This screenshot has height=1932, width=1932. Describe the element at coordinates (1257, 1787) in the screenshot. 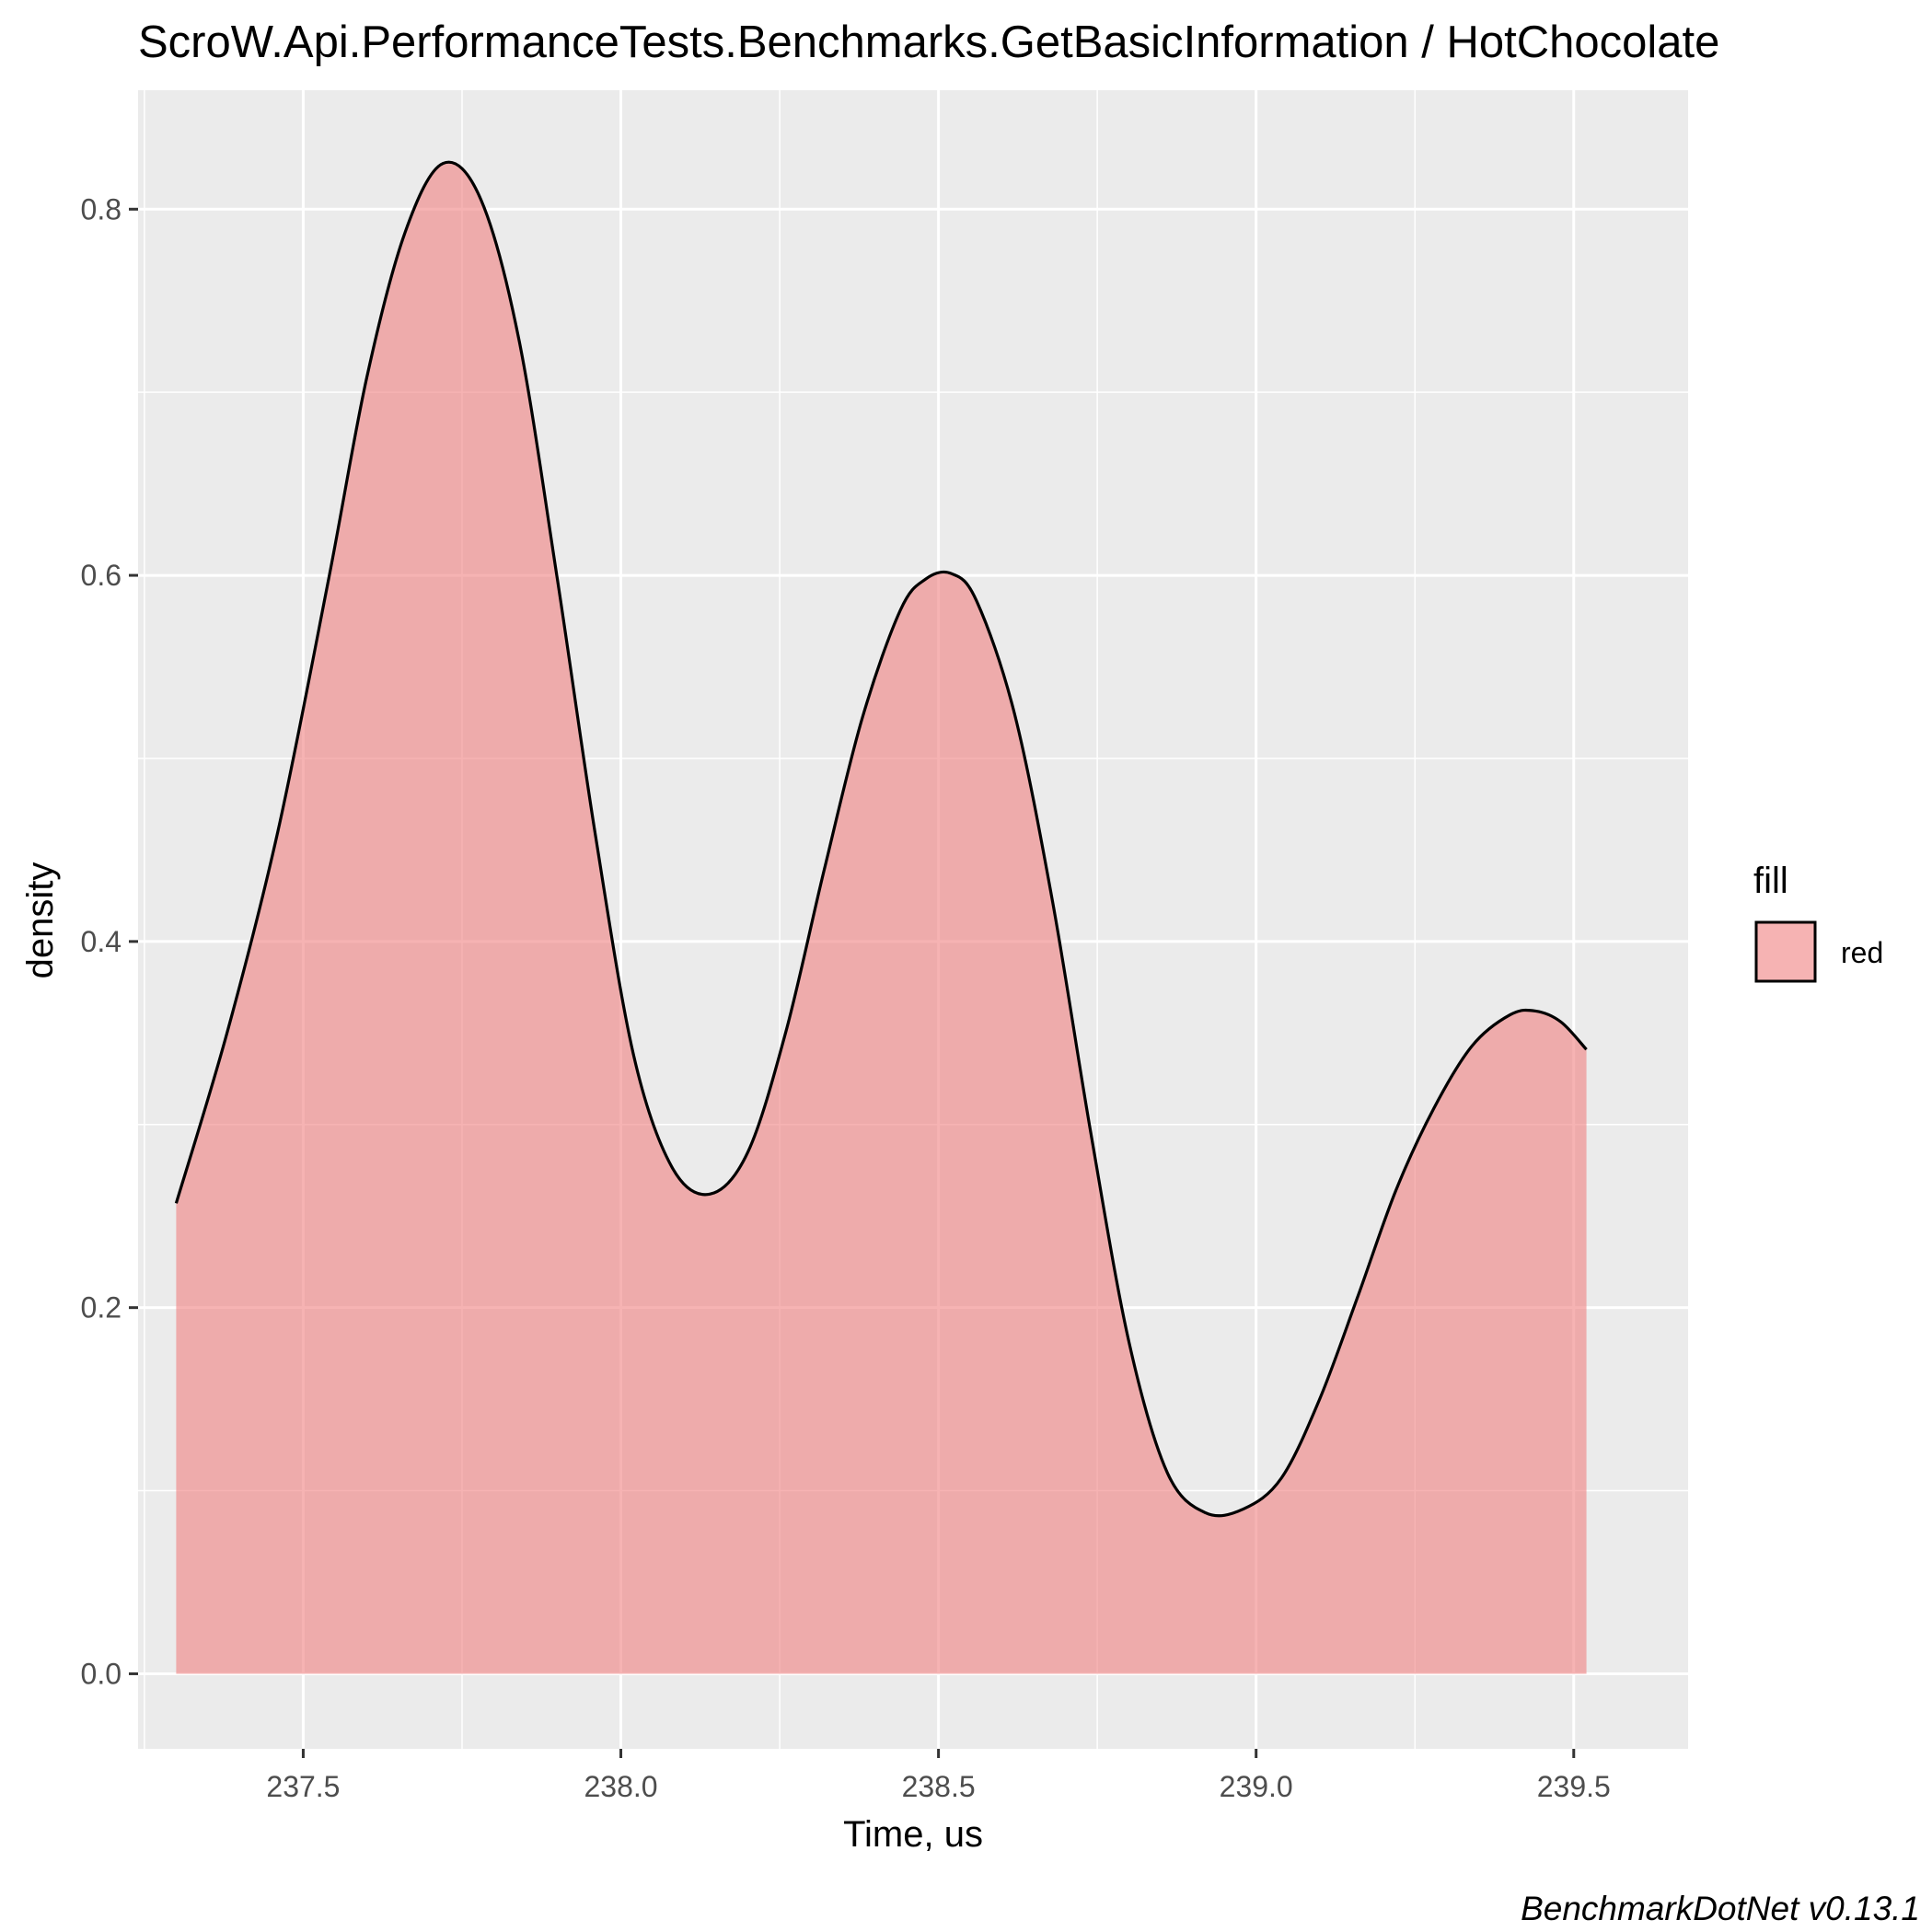

I see `x-tick-label: 239.0` at that location.